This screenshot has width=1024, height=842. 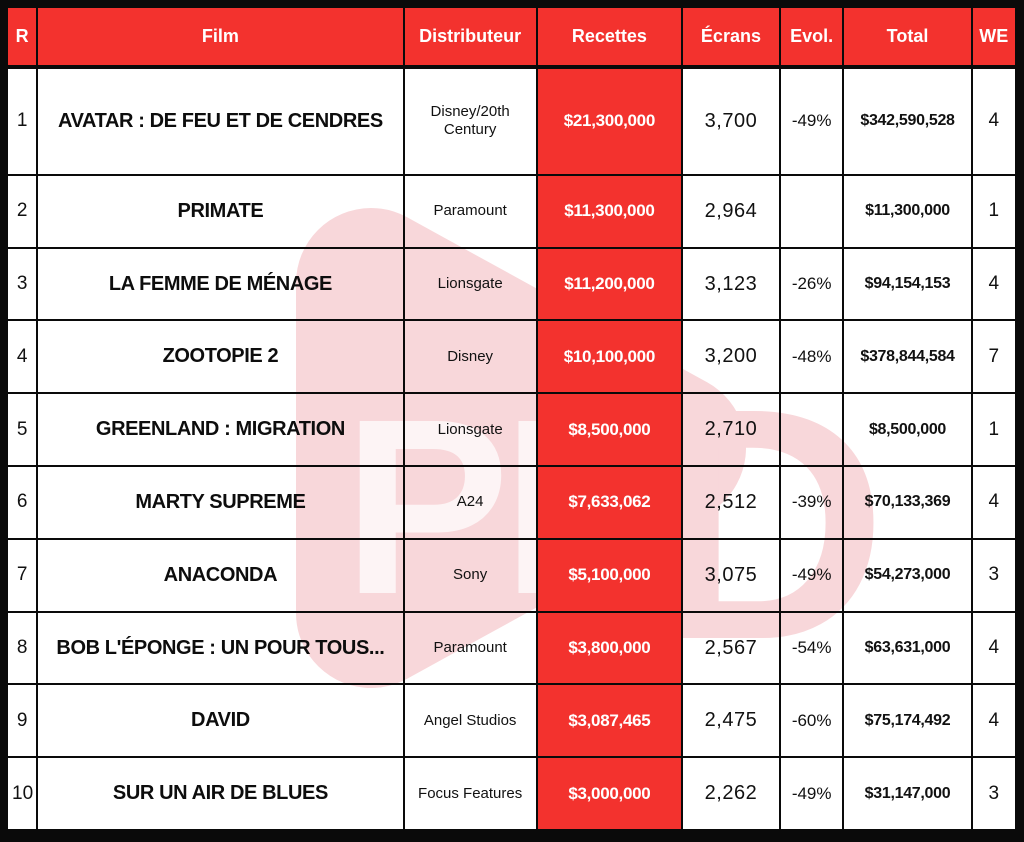 What do you see at coordinates (731, 793) in the screenshot?
I see `screens-cell: 2,262` at bounding box center [731, 793].